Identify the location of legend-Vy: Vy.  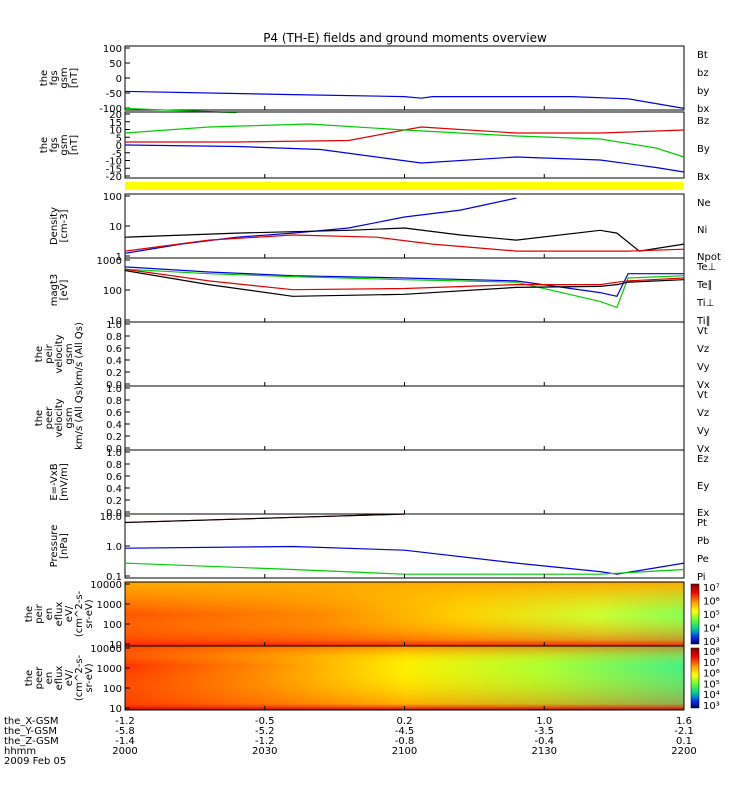
(703, 367).